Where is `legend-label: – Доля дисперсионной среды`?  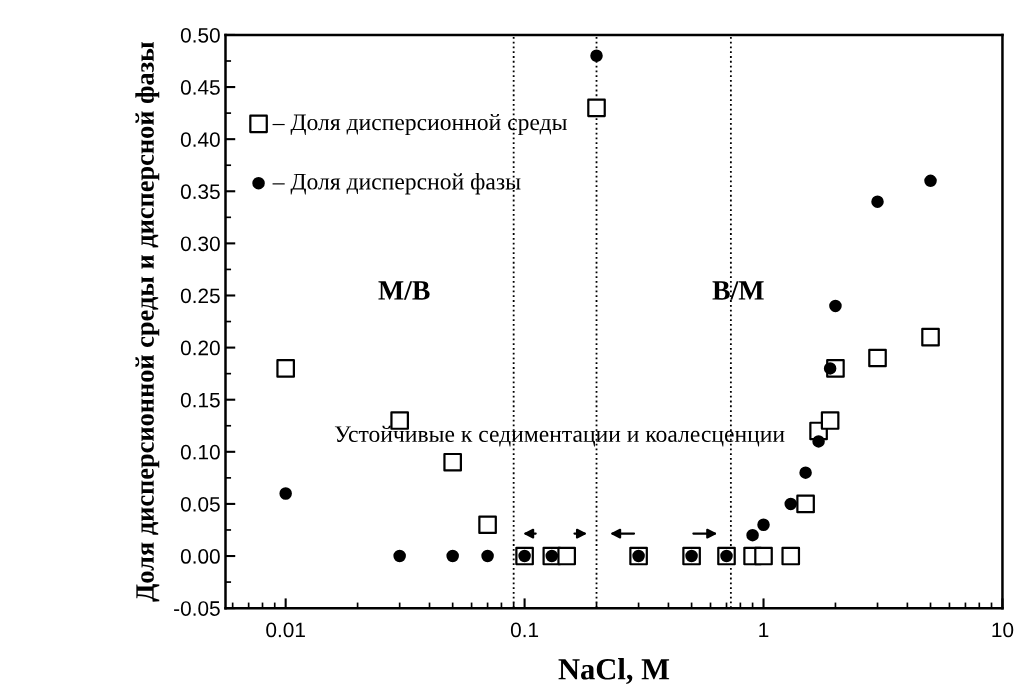 legend-label: – Доля дисперсионной среды is located at coordinates (419, 124).